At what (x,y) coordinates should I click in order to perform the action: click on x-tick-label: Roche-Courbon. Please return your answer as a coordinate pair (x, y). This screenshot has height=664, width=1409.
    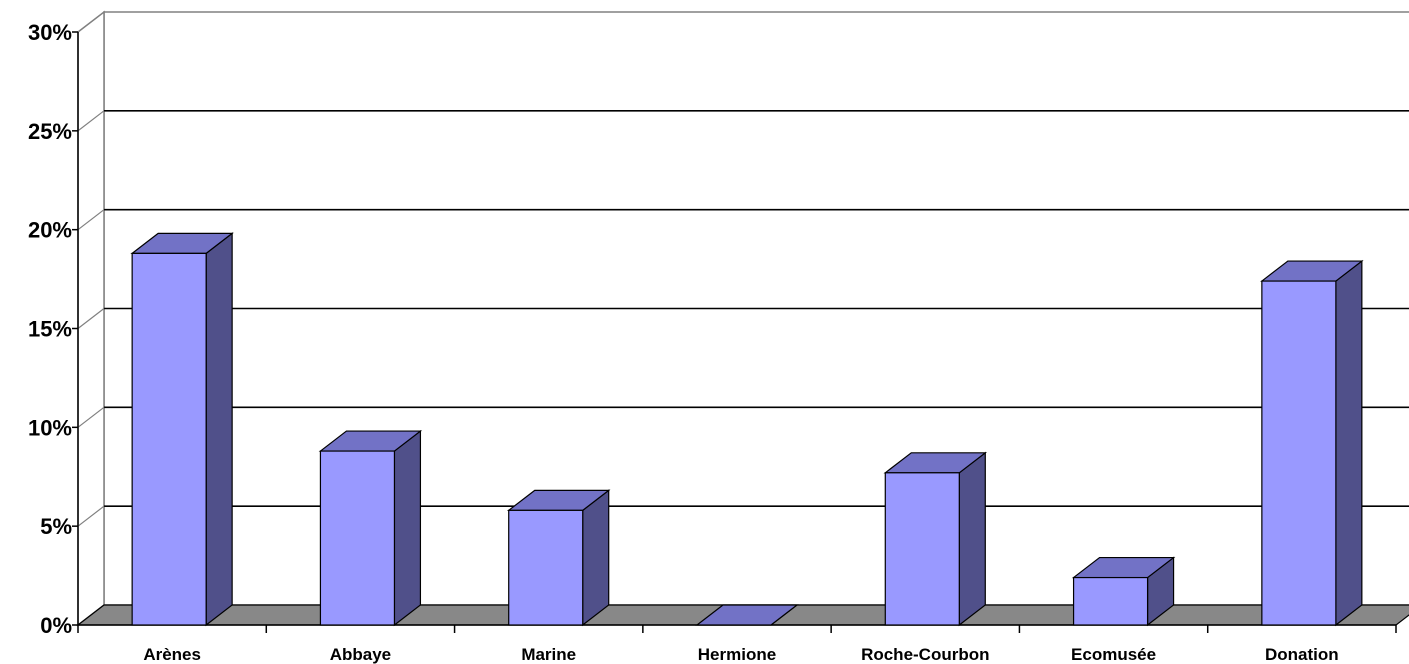
    Looking at the image, I should click on (925, 654).